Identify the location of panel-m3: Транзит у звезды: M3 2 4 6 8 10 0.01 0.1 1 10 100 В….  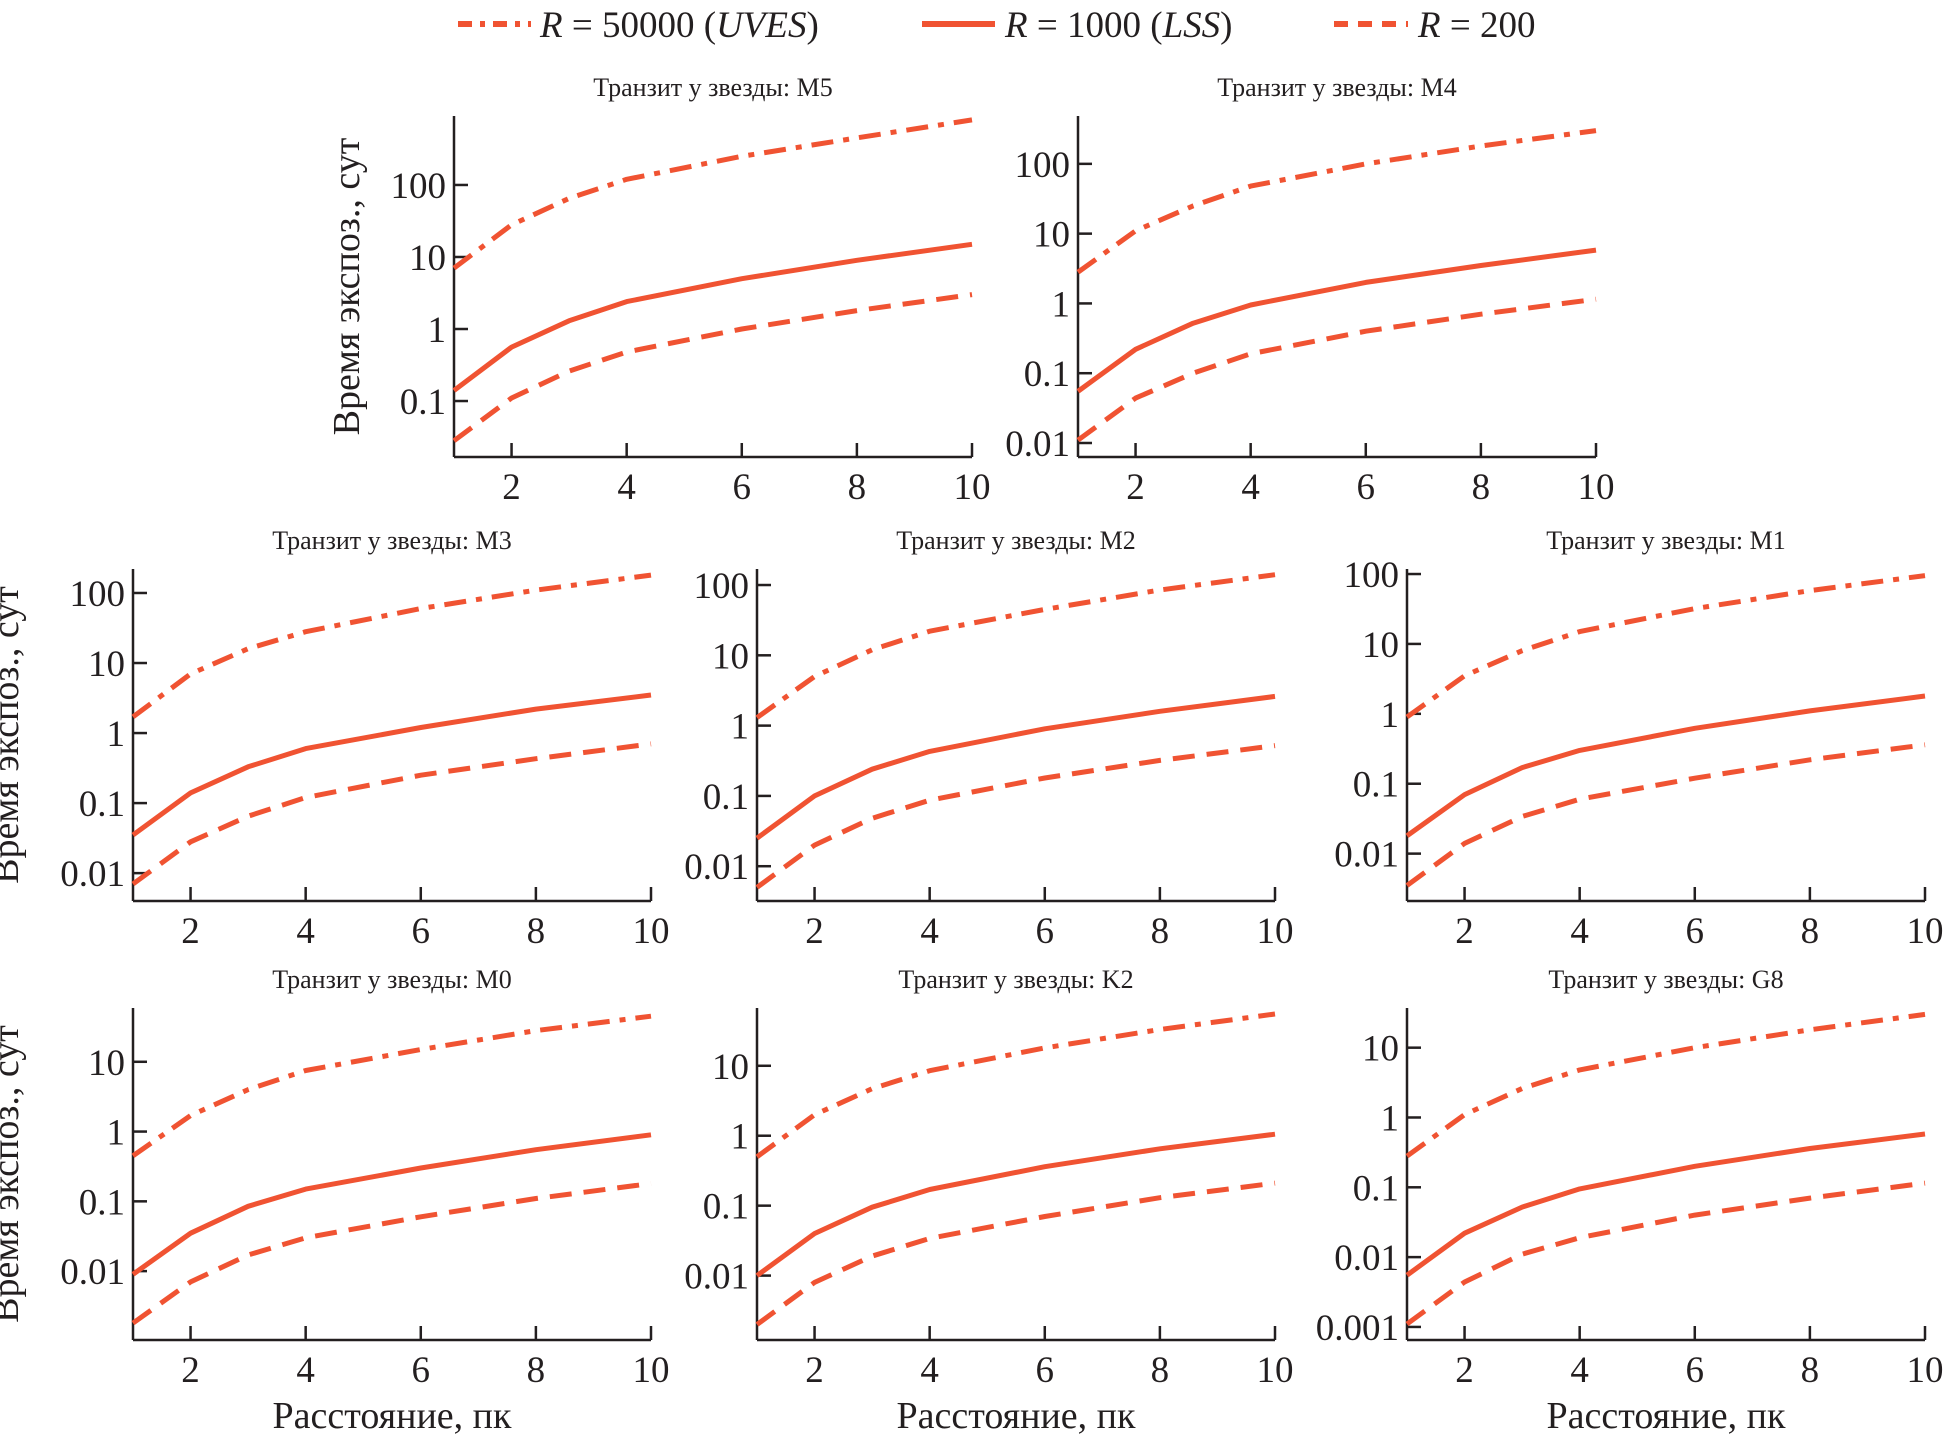
(335, 739).